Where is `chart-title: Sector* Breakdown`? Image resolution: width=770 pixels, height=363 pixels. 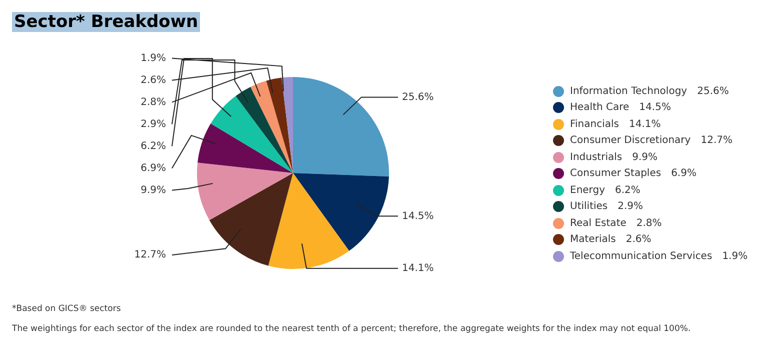
chart-title: Sector* Breakdown is located at coordinates (106, 22).